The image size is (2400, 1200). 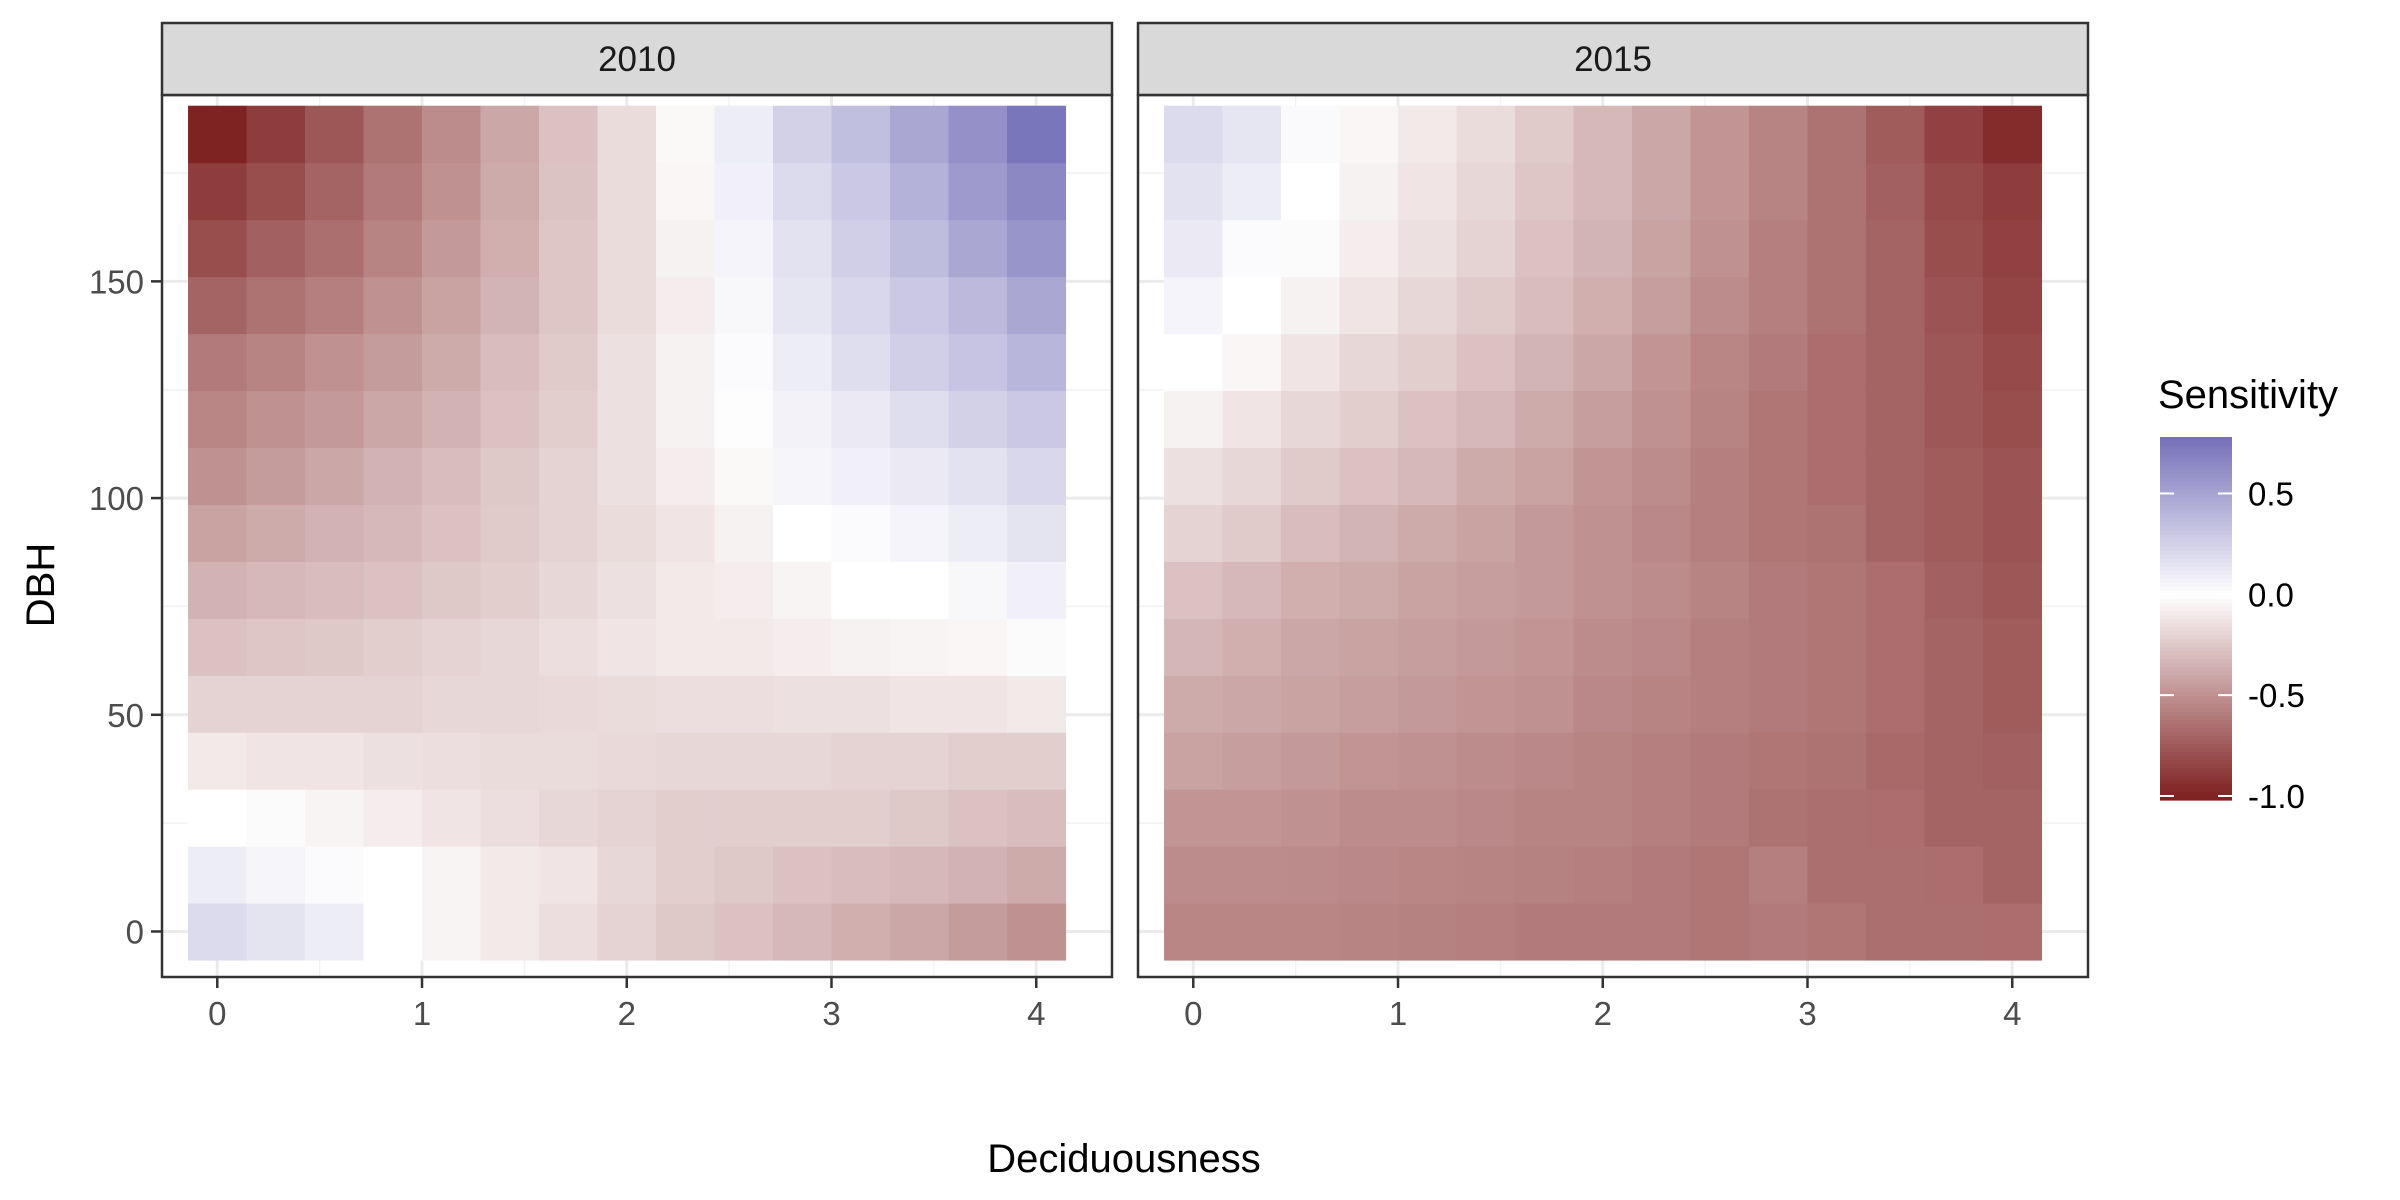 I want to click on x-tick-label: 4, so click(x=2012, y=1013).